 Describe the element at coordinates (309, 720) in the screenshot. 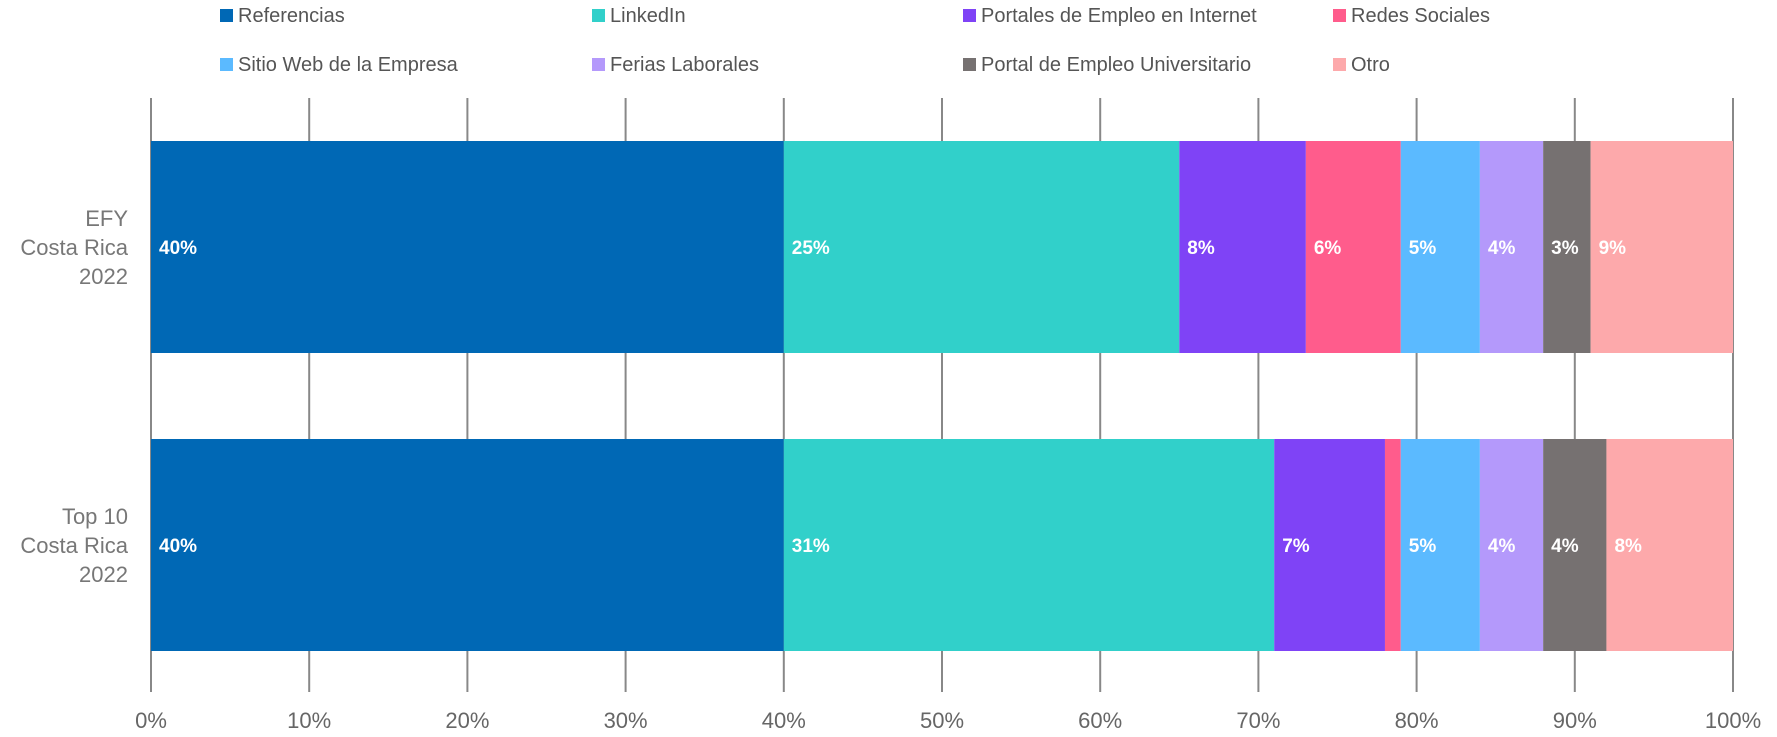

I see `tick-label: 10%` at that location.